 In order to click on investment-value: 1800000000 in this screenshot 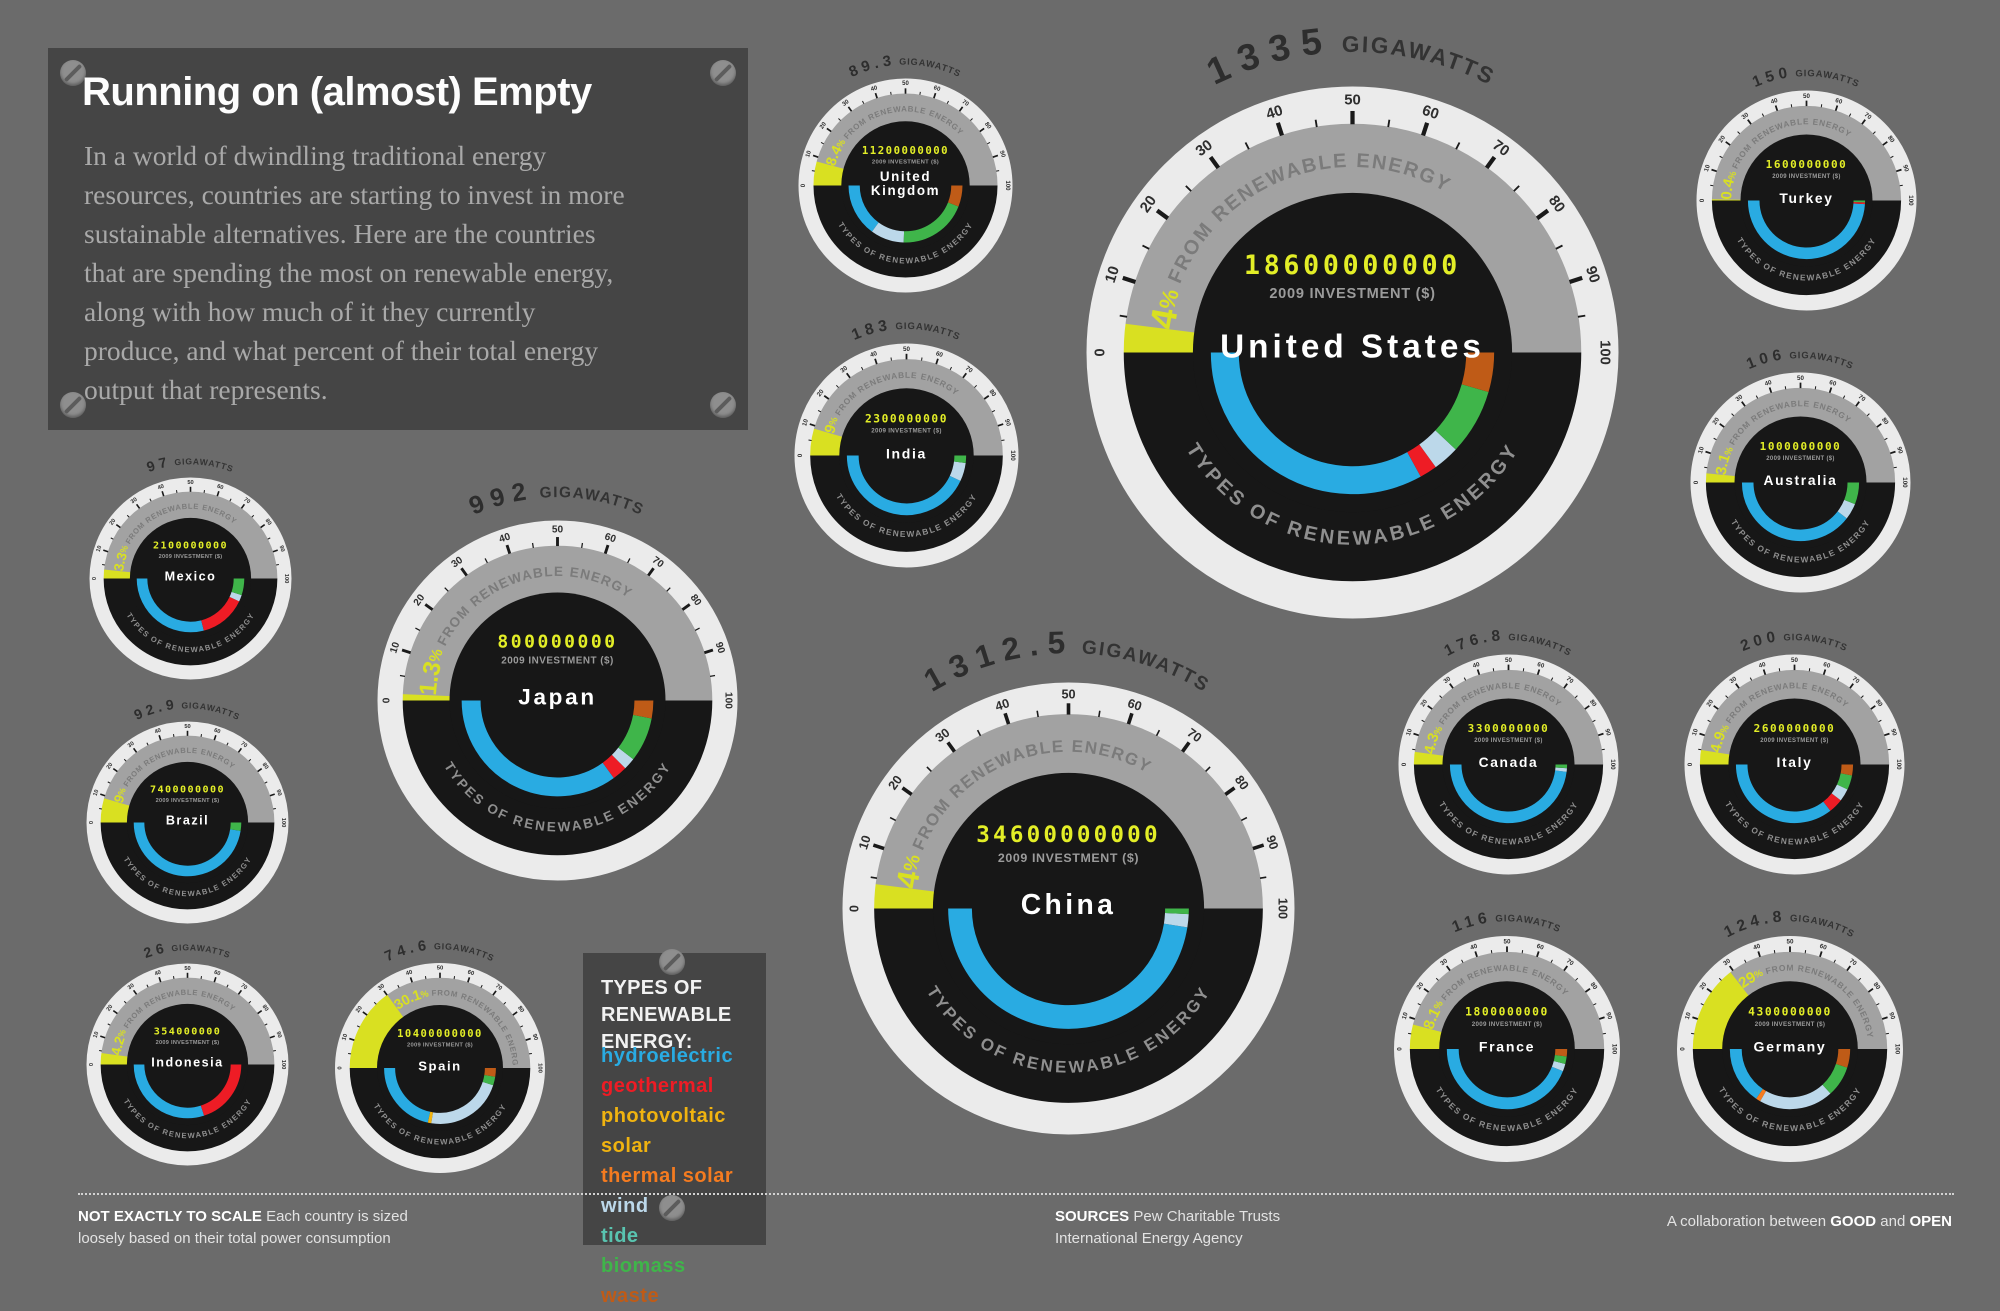, I will do `click(1507, 1012)`.